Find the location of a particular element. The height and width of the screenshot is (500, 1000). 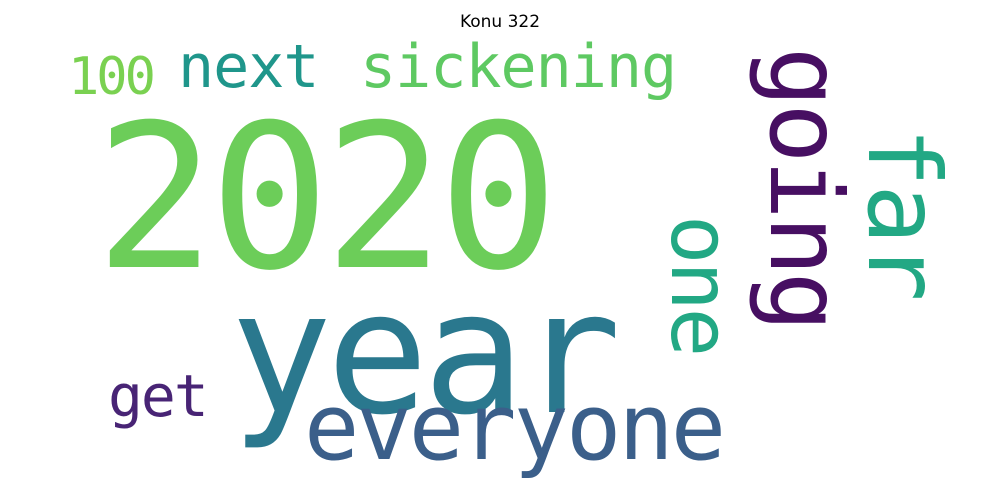

word-100: 100 is located at coordinates (112, 77).